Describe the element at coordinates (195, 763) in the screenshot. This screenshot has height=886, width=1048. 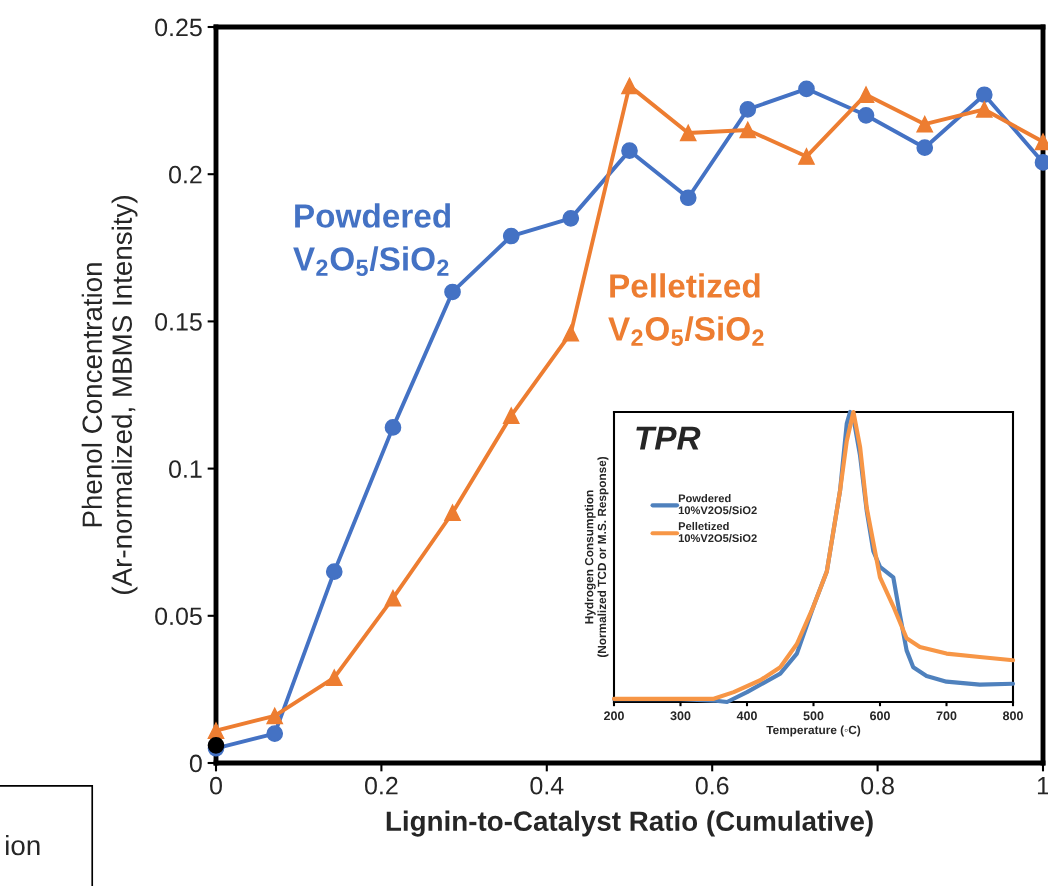
I see `y-tick-label: 0` at that location.